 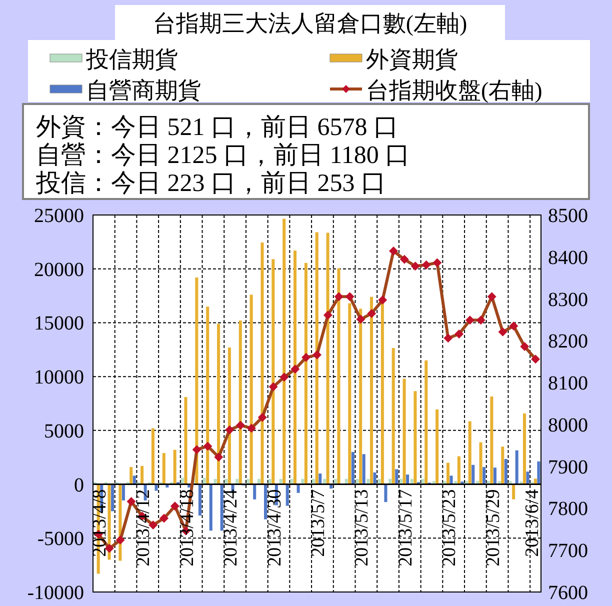 I want to click on y2-tick-label: 7800, so click(x=568, y=509).